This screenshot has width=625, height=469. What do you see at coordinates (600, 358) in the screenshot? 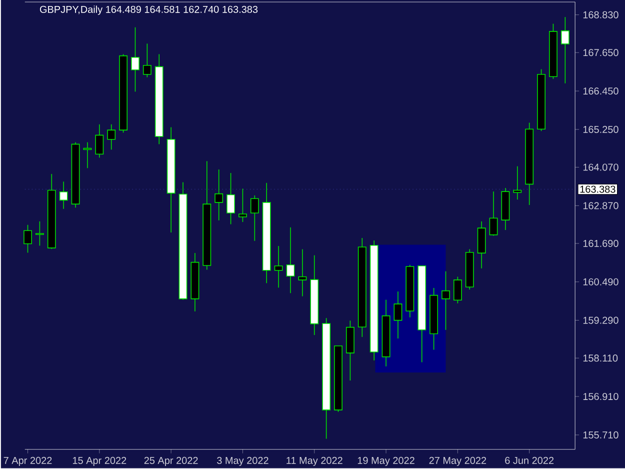
I see `y-tick-label: 158.110` at bounding box center [600, 358].